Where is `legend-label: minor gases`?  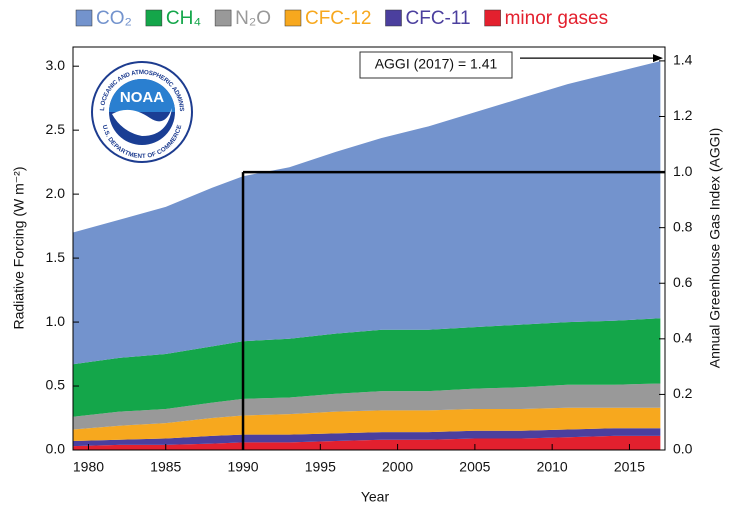 legend-label: minor gases is located at coordinates (557, 18).